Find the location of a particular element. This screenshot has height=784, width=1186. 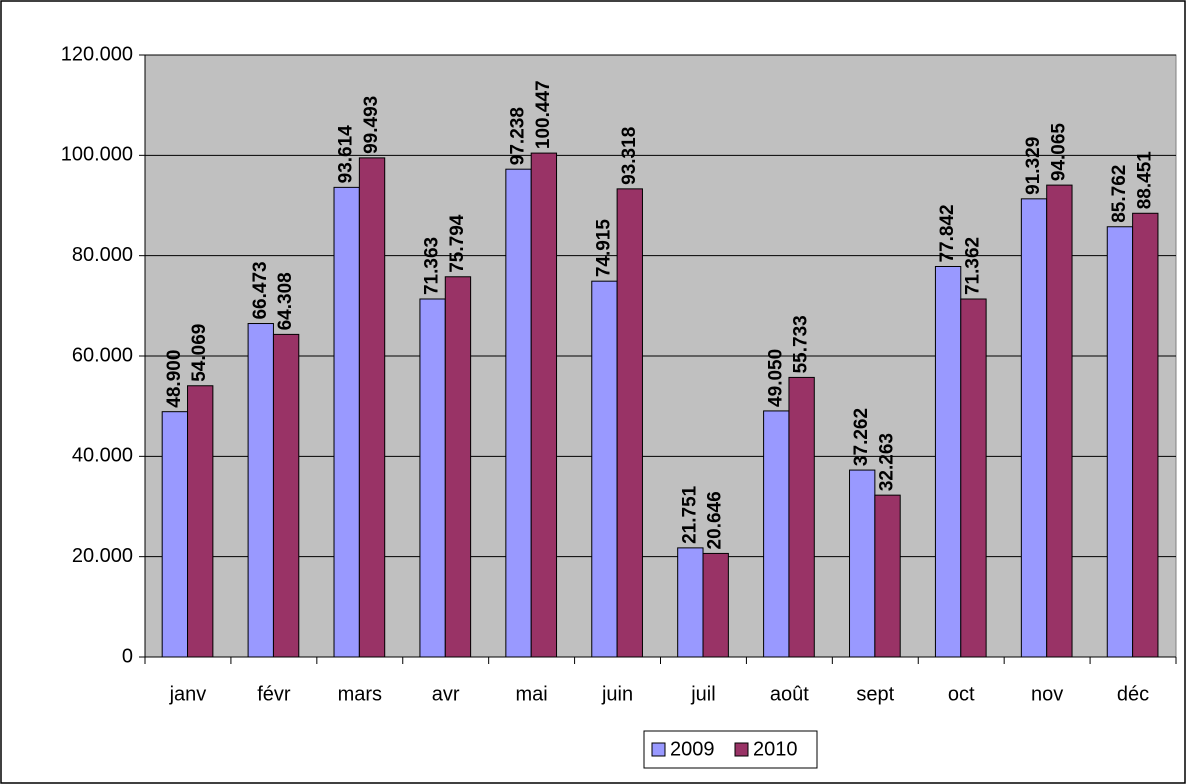

y-tick-label: 120.000 is located at coordinates (97, 54).